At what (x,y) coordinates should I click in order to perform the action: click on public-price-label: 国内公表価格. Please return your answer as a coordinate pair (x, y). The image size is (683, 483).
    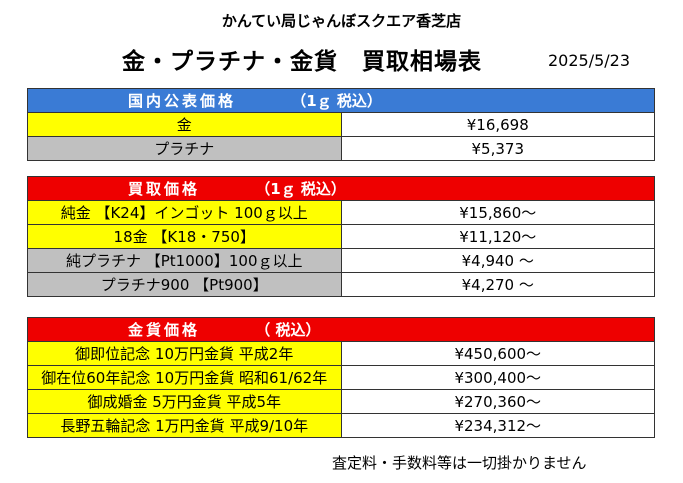
    Looking at the image, I should click on (182, 101).